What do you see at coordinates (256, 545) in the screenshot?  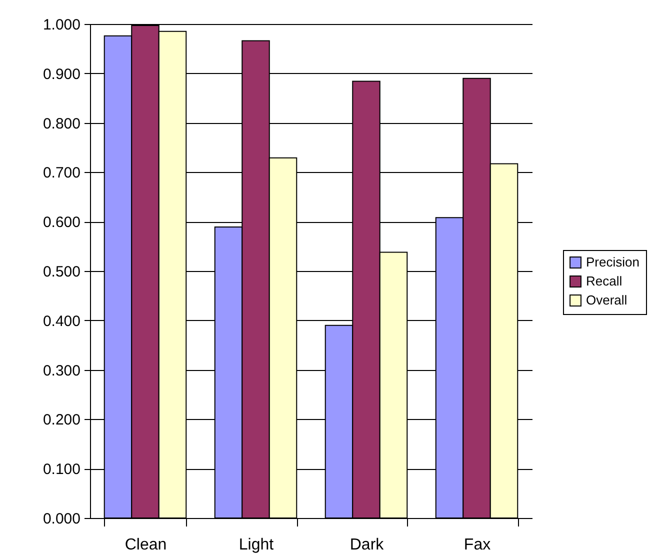 I see `x-tick-label: Light` at bounding box center [256, 545].